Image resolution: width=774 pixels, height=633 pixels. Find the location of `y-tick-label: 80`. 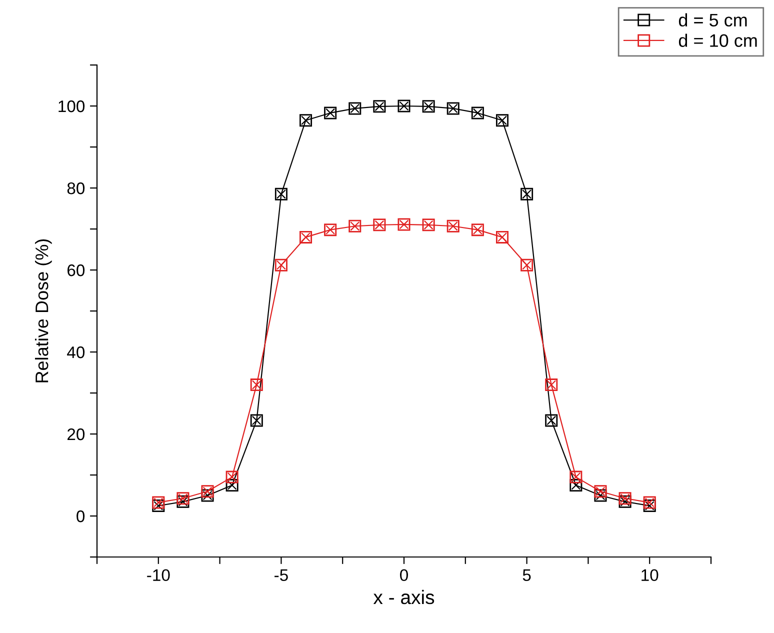

y-tick-label: 80 is located at coordinates (76, 188).